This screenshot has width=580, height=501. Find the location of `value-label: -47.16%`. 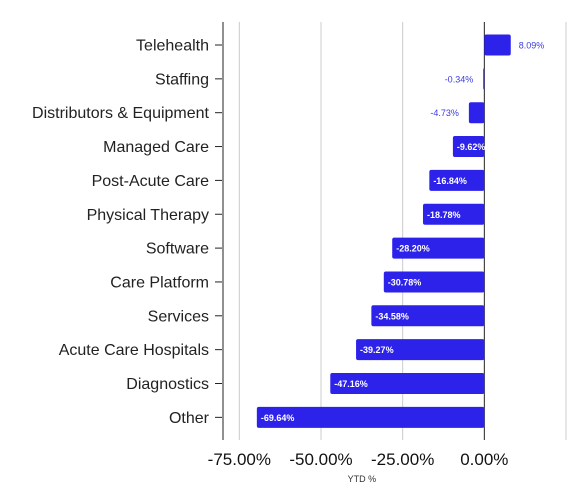

value-label: -47.16% is located at coordinates (351, 384).